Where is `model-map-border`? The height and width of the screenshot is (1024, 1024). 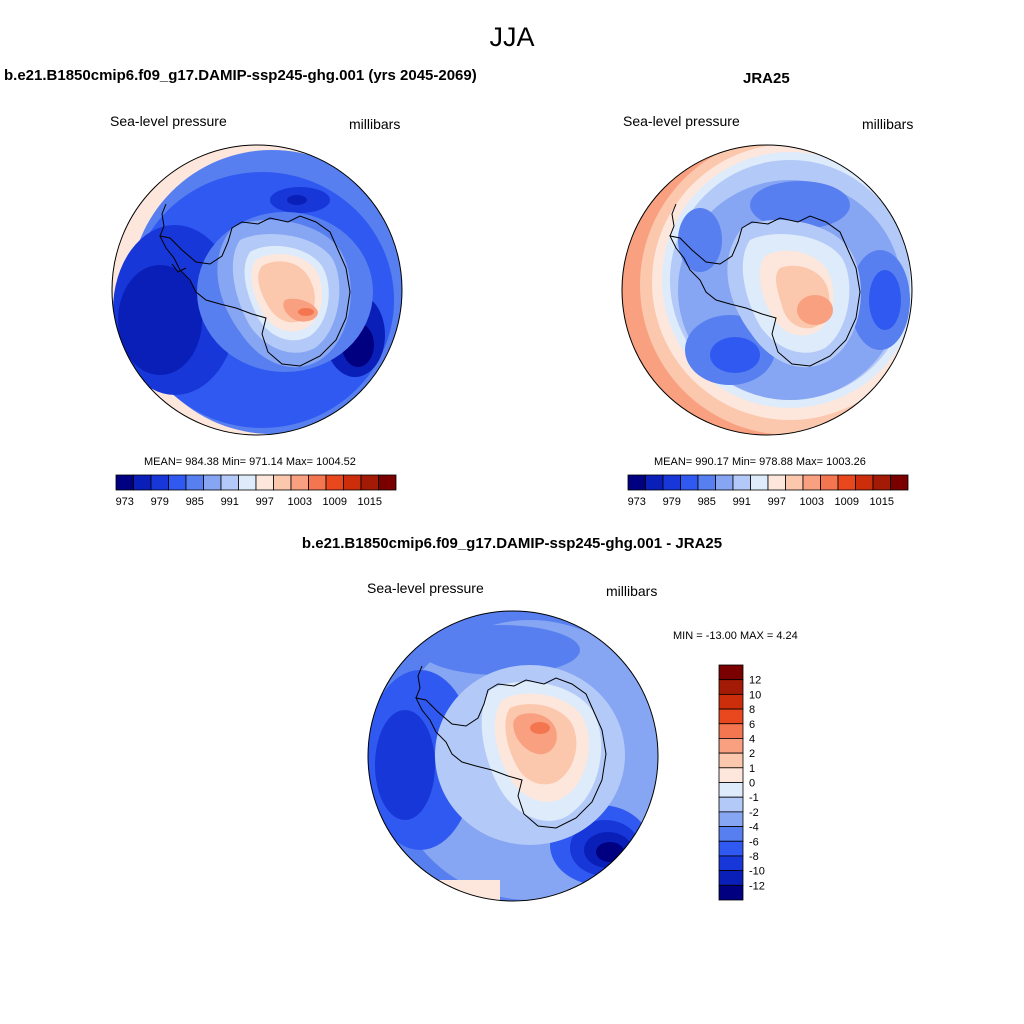 model-map-border is located at coordinates (257, 290).